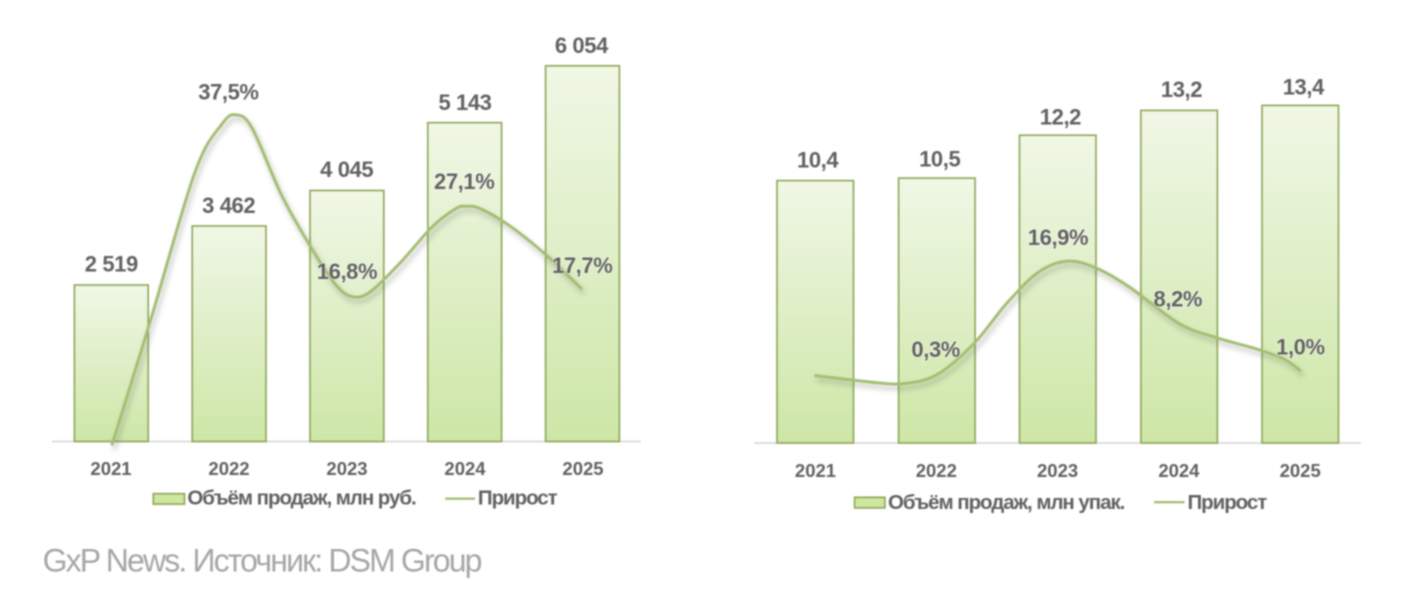 Image resolution: width=1417 pixels, height=597 pixels. Describe the element at coordinates (1060, 117) in the screenshot. I see `svg-text: 12,2` at that location.